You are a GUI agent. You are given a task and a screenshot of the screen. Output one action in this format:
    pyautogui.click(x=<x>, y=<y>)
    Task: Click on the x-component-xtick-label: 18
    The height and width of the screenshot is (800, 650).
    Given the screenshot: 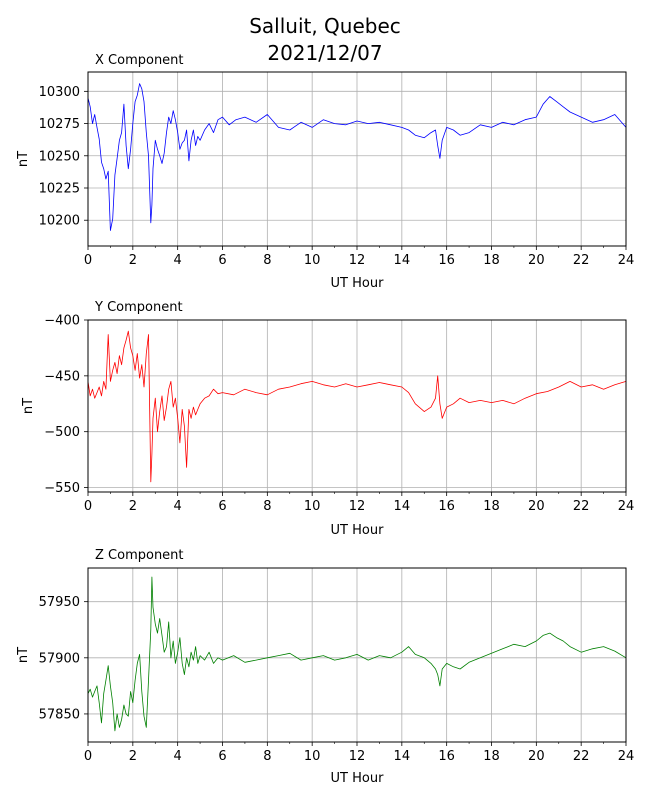 What is the action you would take?
    pyautogui.click(x=491, y=260)
    